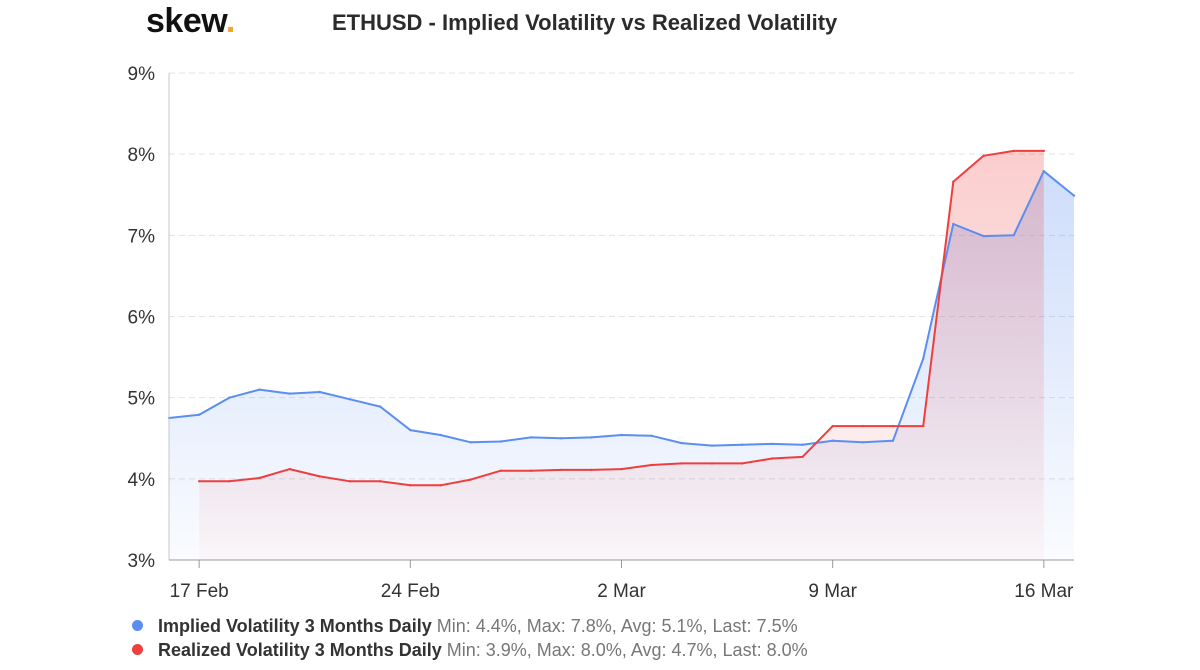 This screenshot has width=1200, height=670. What do you see at coordinates (142, 155) in the screenshot?
I see `y-tick-label: 8%` at bounding box center [142, 155].